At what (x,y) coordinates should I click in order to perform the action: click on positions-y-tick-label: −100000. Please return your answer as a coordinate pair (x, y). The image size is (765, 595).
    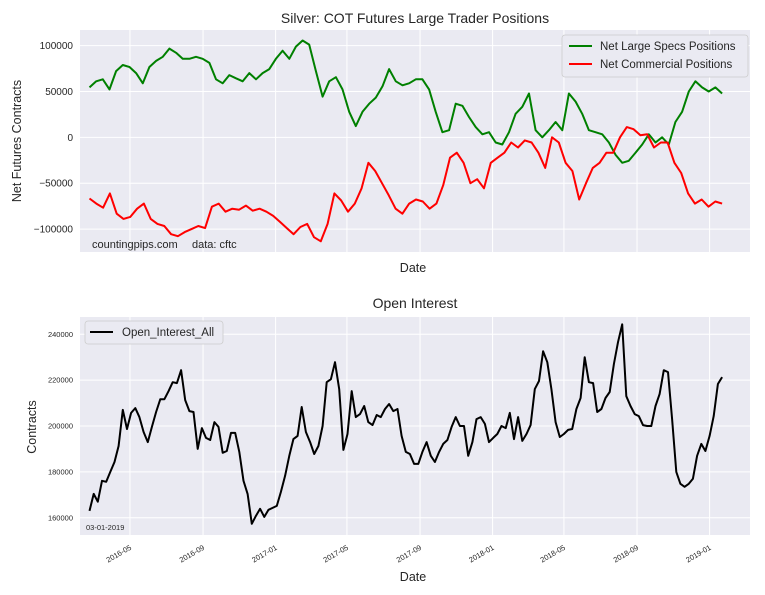
    Looking at the image, I should click on (54, 230).